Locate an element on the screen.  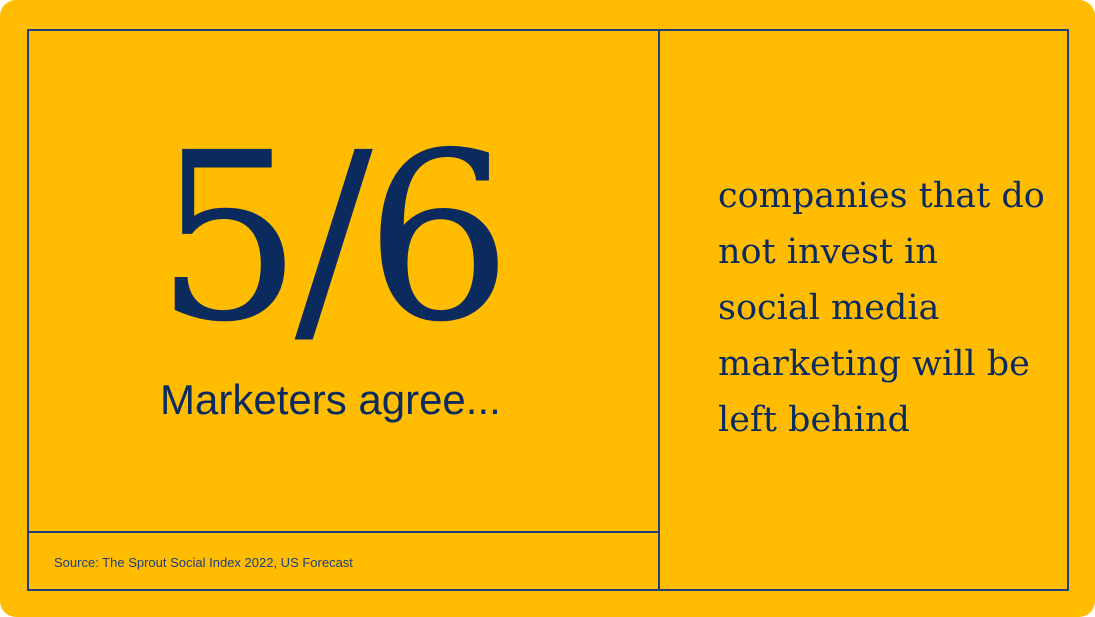
horizontal-divider is located at coordinates (343, 532).